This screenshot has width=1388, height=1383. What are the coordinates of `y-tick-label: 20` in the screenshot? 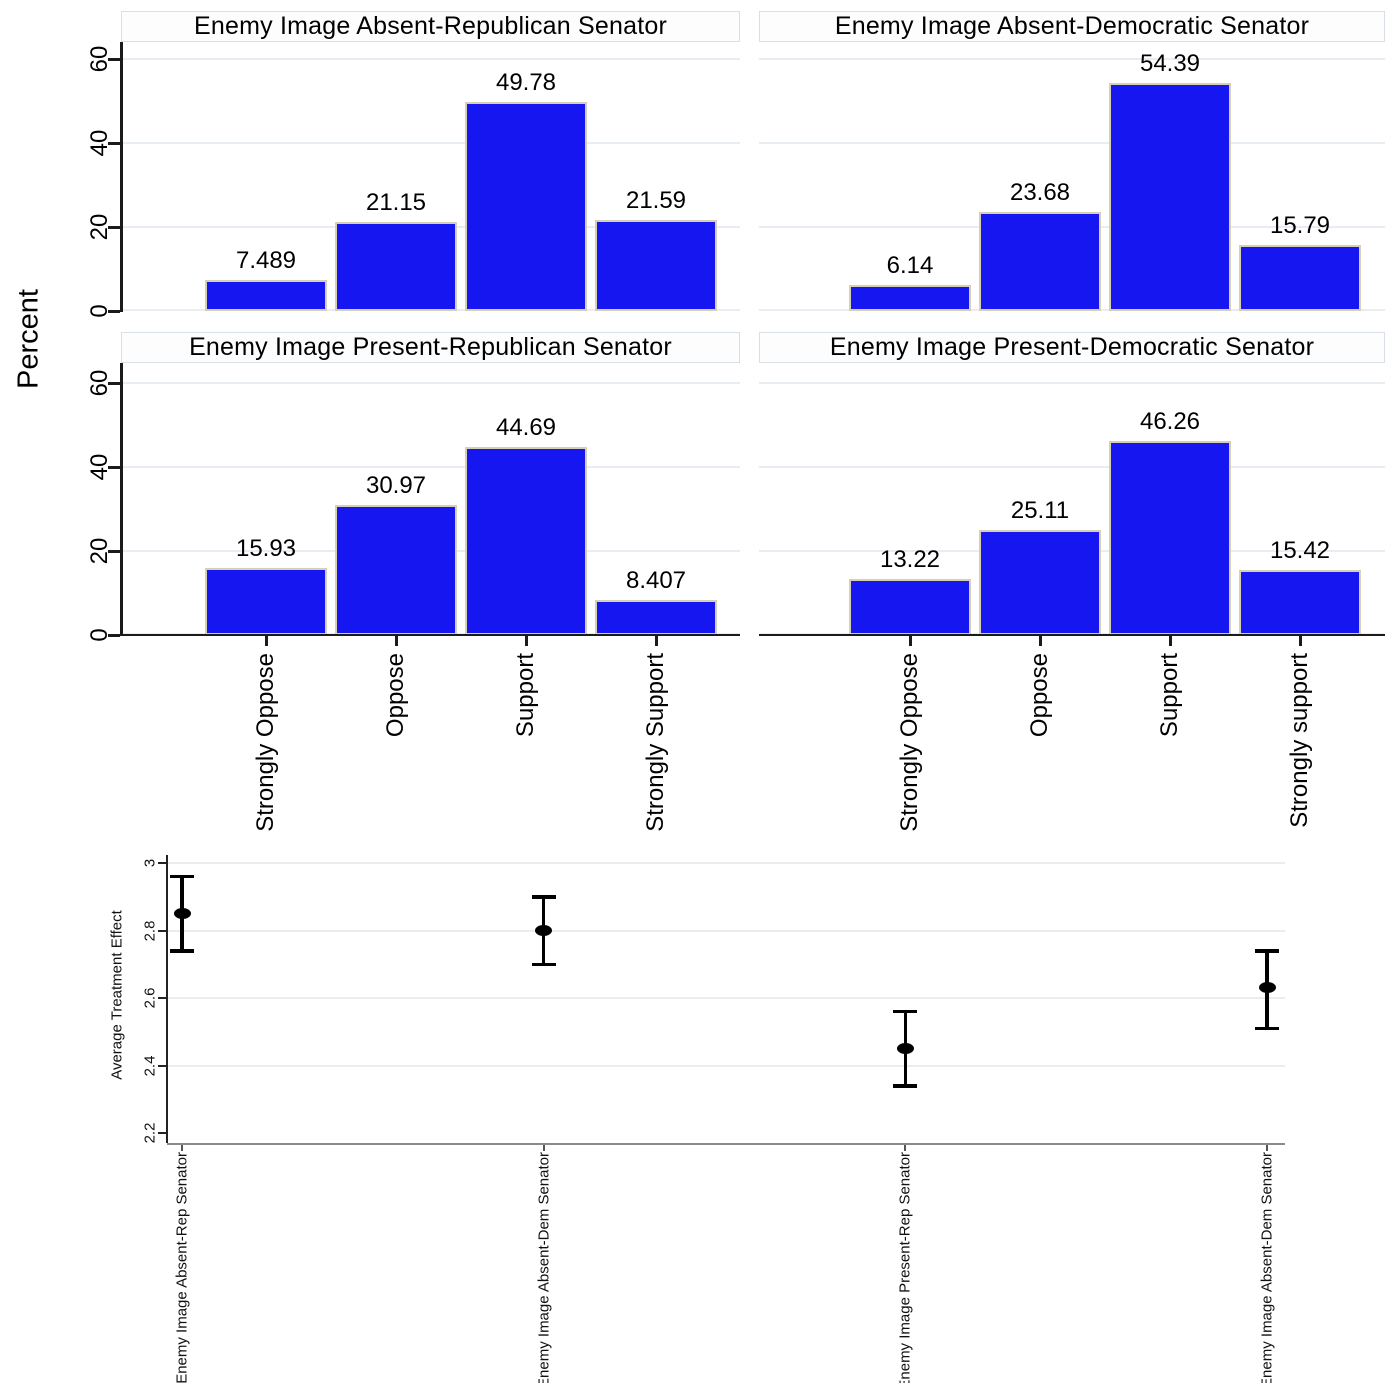 It's located at (99, 551).